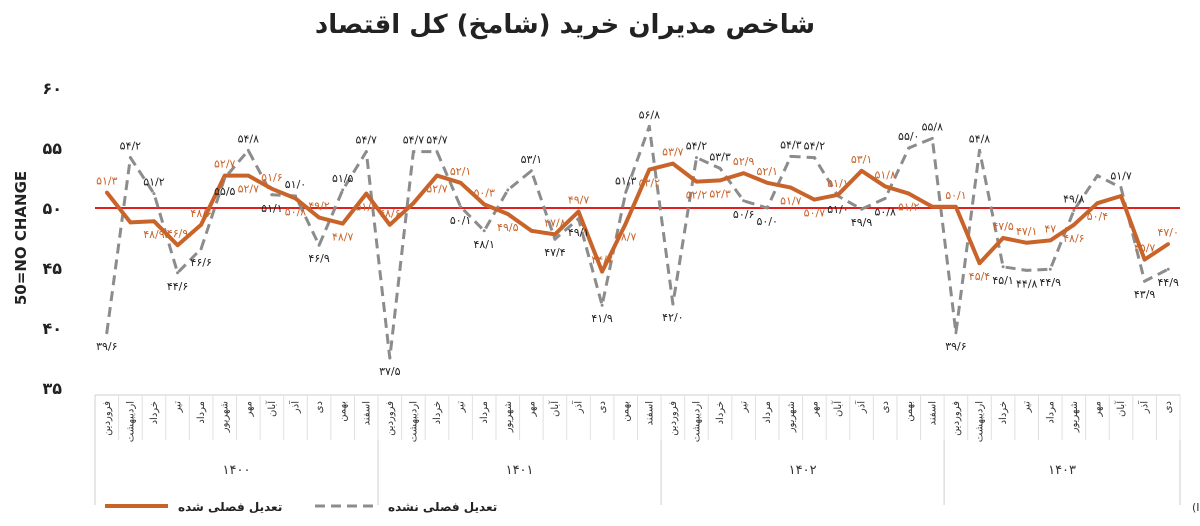 Image resolution: width=1200 pixels, height=526 pixels. I want to click on year-label: ۱۴۰۰, so click(237, 470).